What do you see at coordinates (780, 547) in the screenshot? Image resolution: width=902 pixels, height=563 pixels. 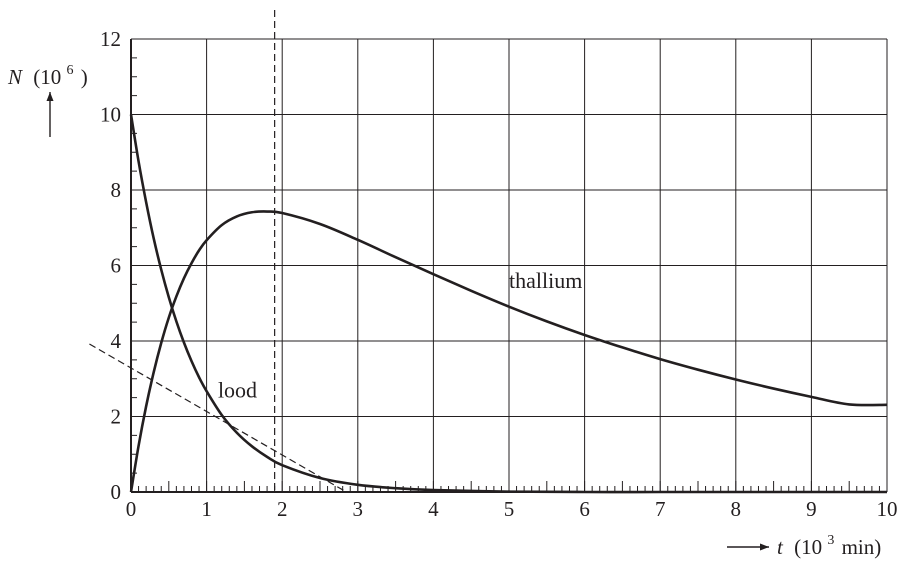 I see `x-axis-symbol: t` at bounding box center [780, 547].